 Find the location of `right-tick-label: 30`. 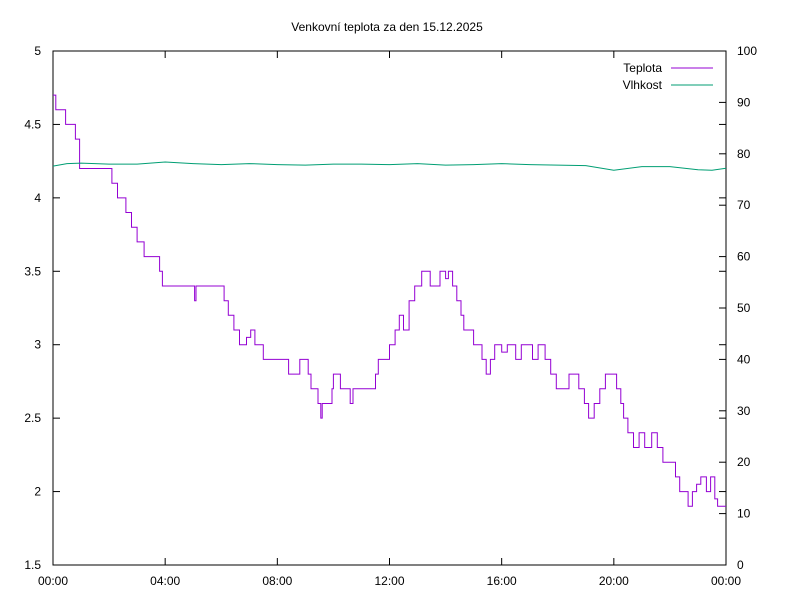

right-tick-label: 30 is located at coordinates (744, 411).